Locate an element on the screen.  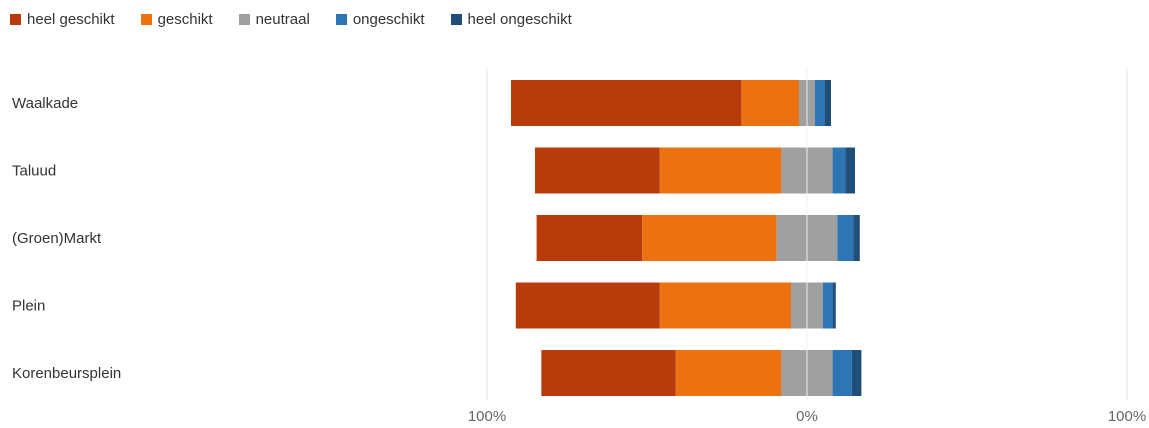
legend-label: heel ongeschikt is located at coordinates (519, 19).